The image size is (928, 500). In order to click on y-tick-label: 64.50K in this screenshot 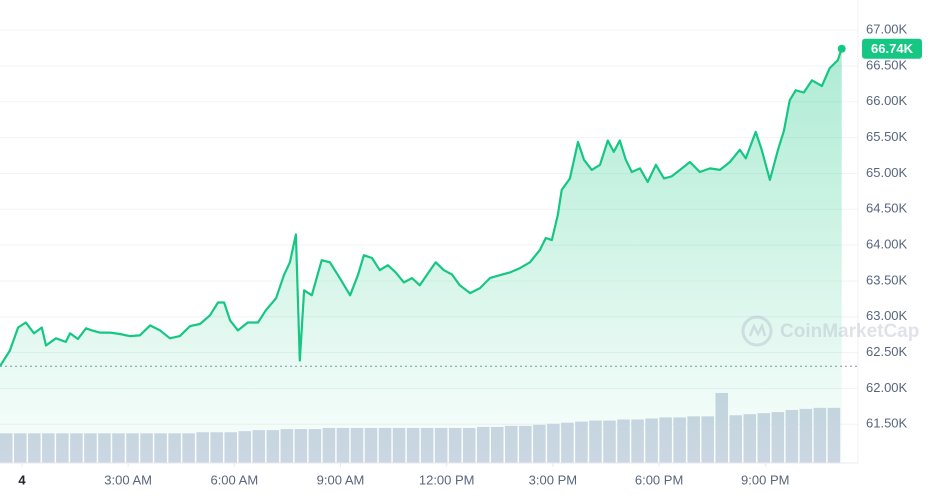, I will do `click(887, 208)`.